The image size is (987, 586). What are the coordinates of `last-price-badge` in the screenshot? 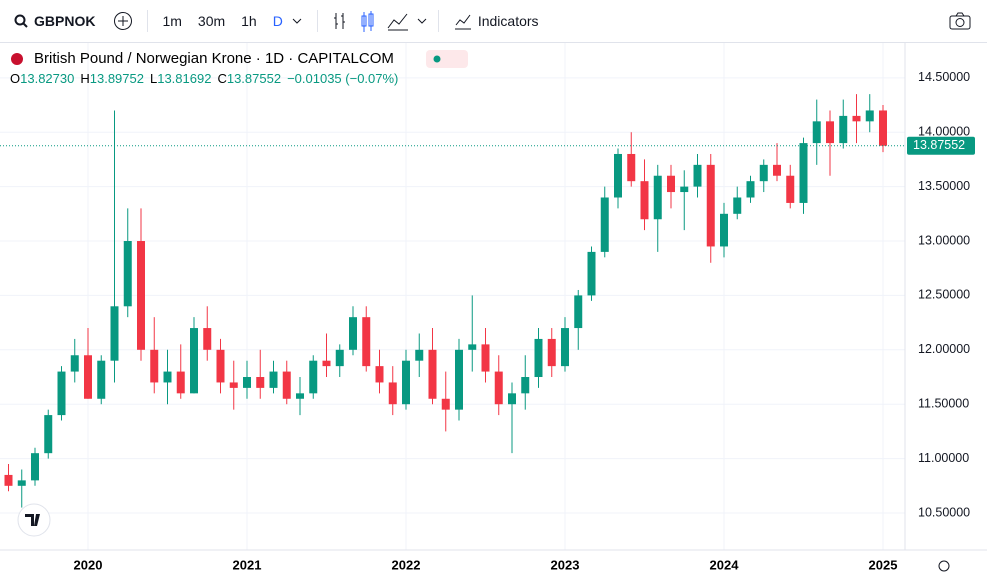 It's located at (941, 145).